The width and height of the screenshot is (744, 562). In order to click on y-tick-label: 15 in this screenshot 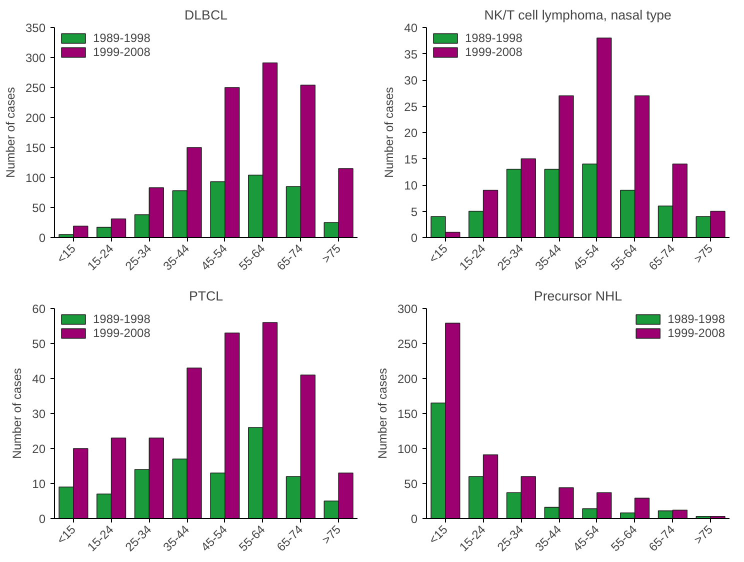, I will do `click(411, 159)`.